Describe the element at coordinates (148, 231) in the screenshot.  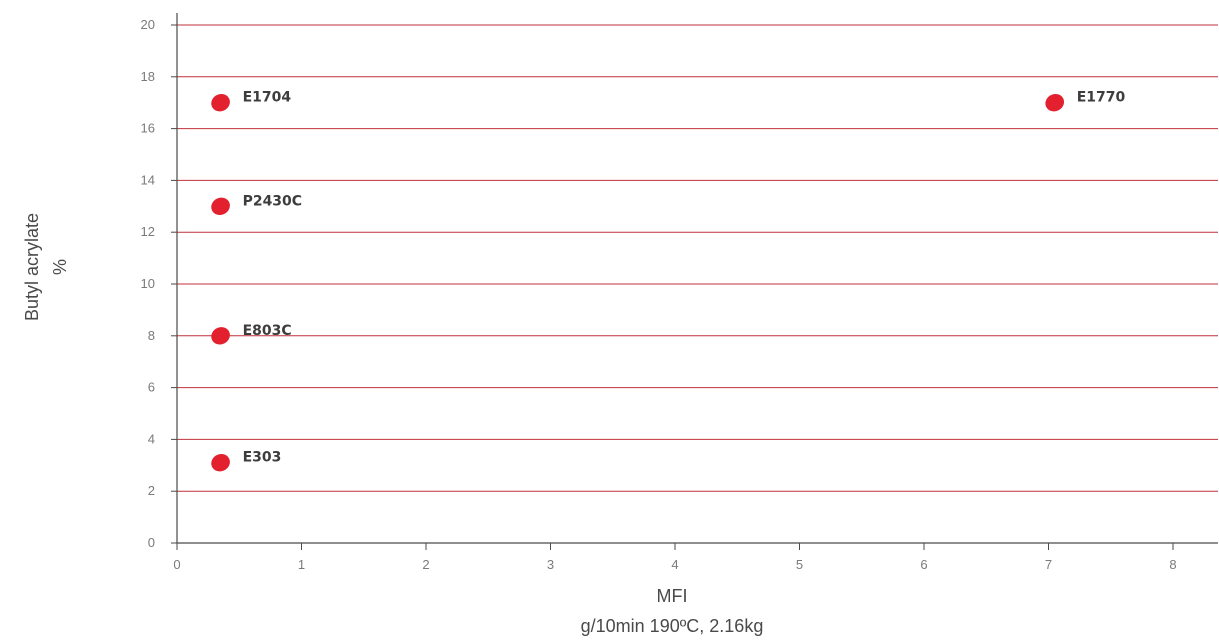
I see `y-tick-label: 12` at that location.